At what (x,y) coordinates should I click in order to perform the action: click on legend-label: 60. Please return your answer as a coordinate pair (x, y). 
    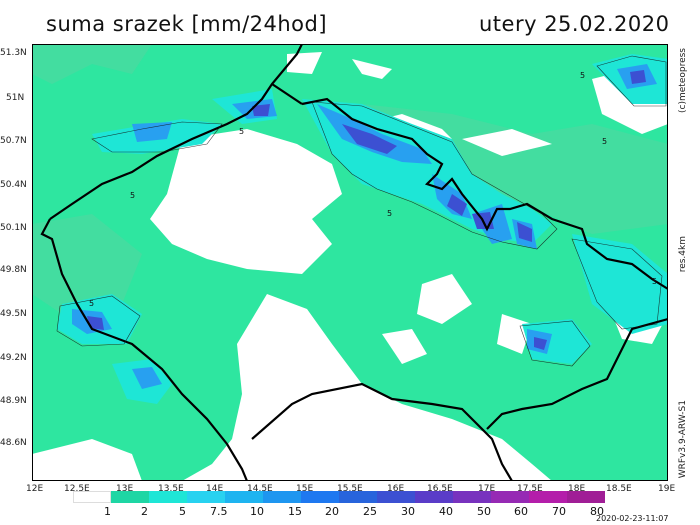
    Looking at the image, I should click on (521, 511).